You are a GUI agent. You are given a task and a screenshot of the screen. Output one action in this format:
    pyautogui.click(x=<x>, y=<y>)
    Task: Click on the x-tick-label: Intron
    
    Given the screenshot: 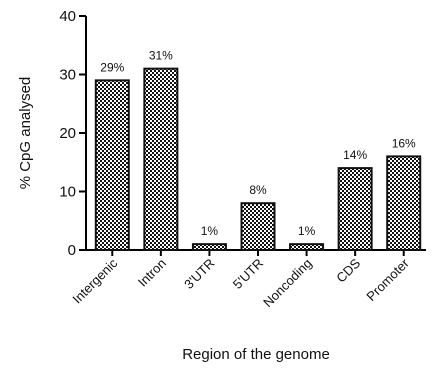 What is the action you would take?
    pyautogui.click(x=152, y=273)
    